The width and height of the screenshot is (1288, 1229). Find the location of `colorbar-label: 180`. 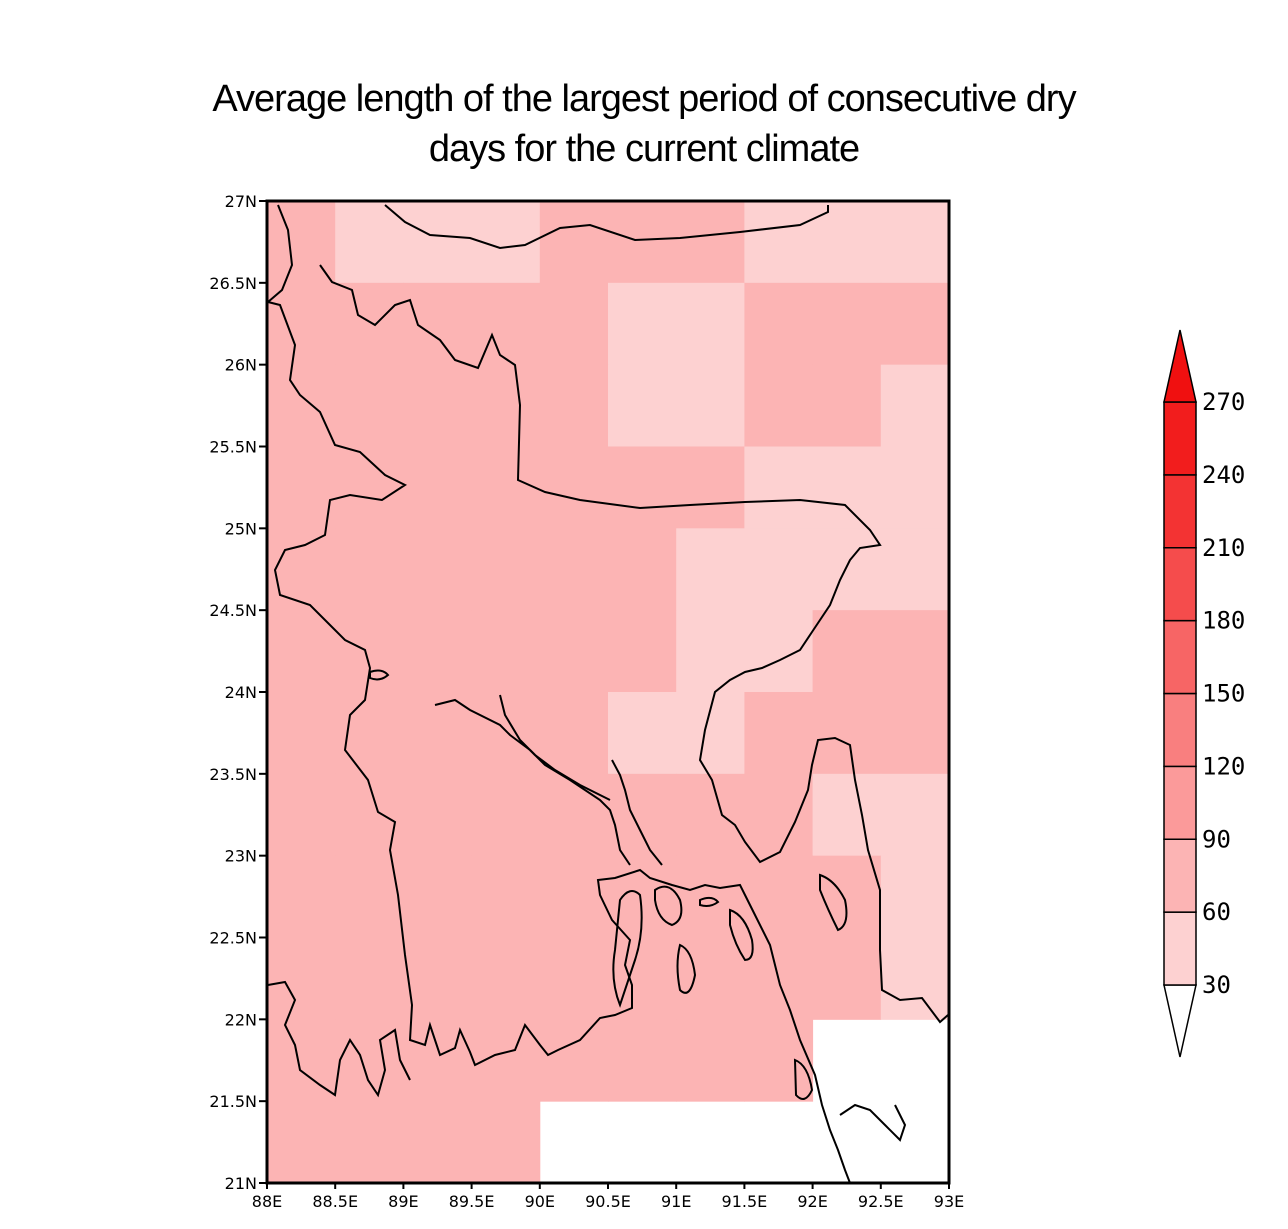

colorbar-label: 180 is located at coordinates (1223, 621).